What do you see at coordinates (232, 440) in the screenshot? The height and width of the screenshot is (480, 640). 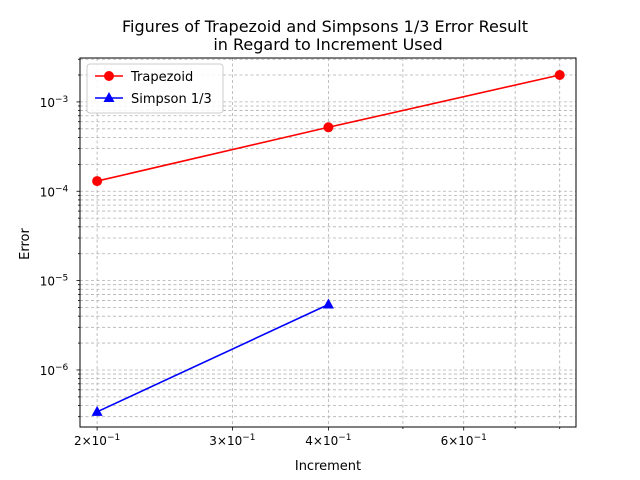 I see `x-tick-label: 3×10−1` at bounding box center [232, 440].